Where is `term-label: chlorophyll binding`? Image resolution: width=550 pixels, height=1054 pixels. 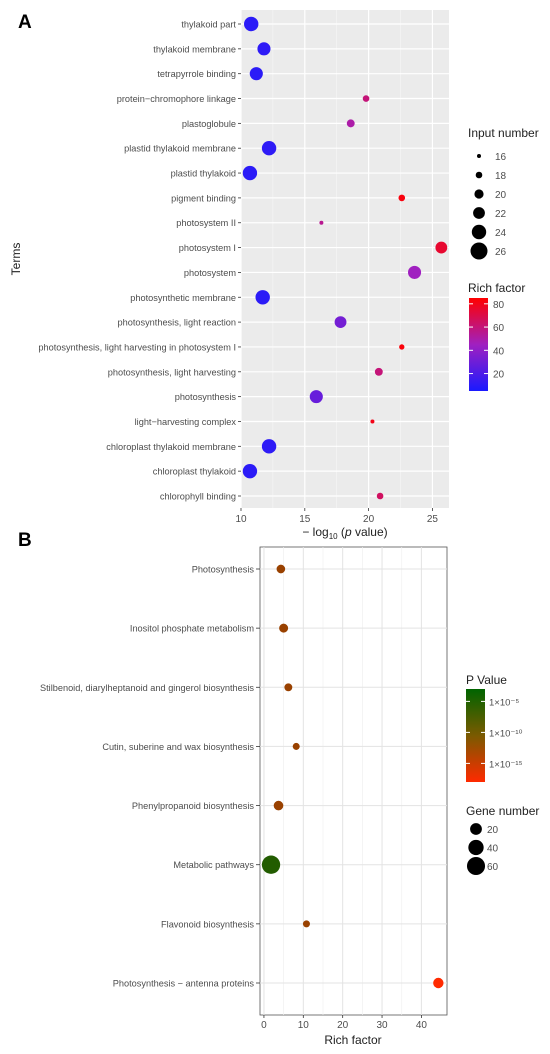
term-label: chlorophyll binding is located at coordinates (198, 497).